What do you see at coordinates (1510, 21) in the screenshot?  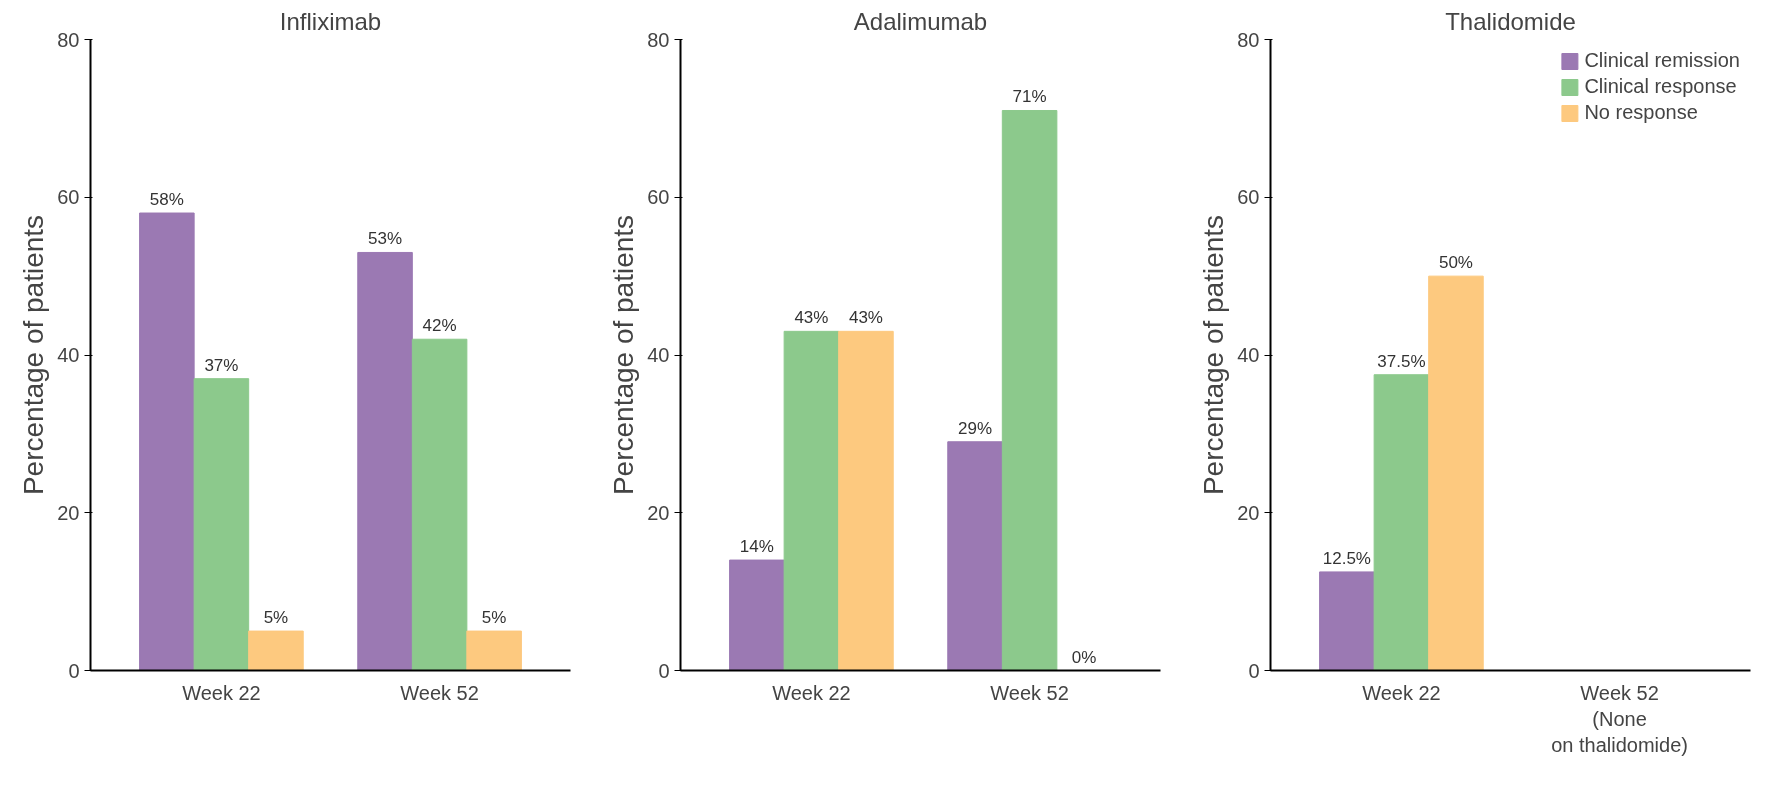 I see `chart-title: Thalidomide` at bounding box center [1510, 21].